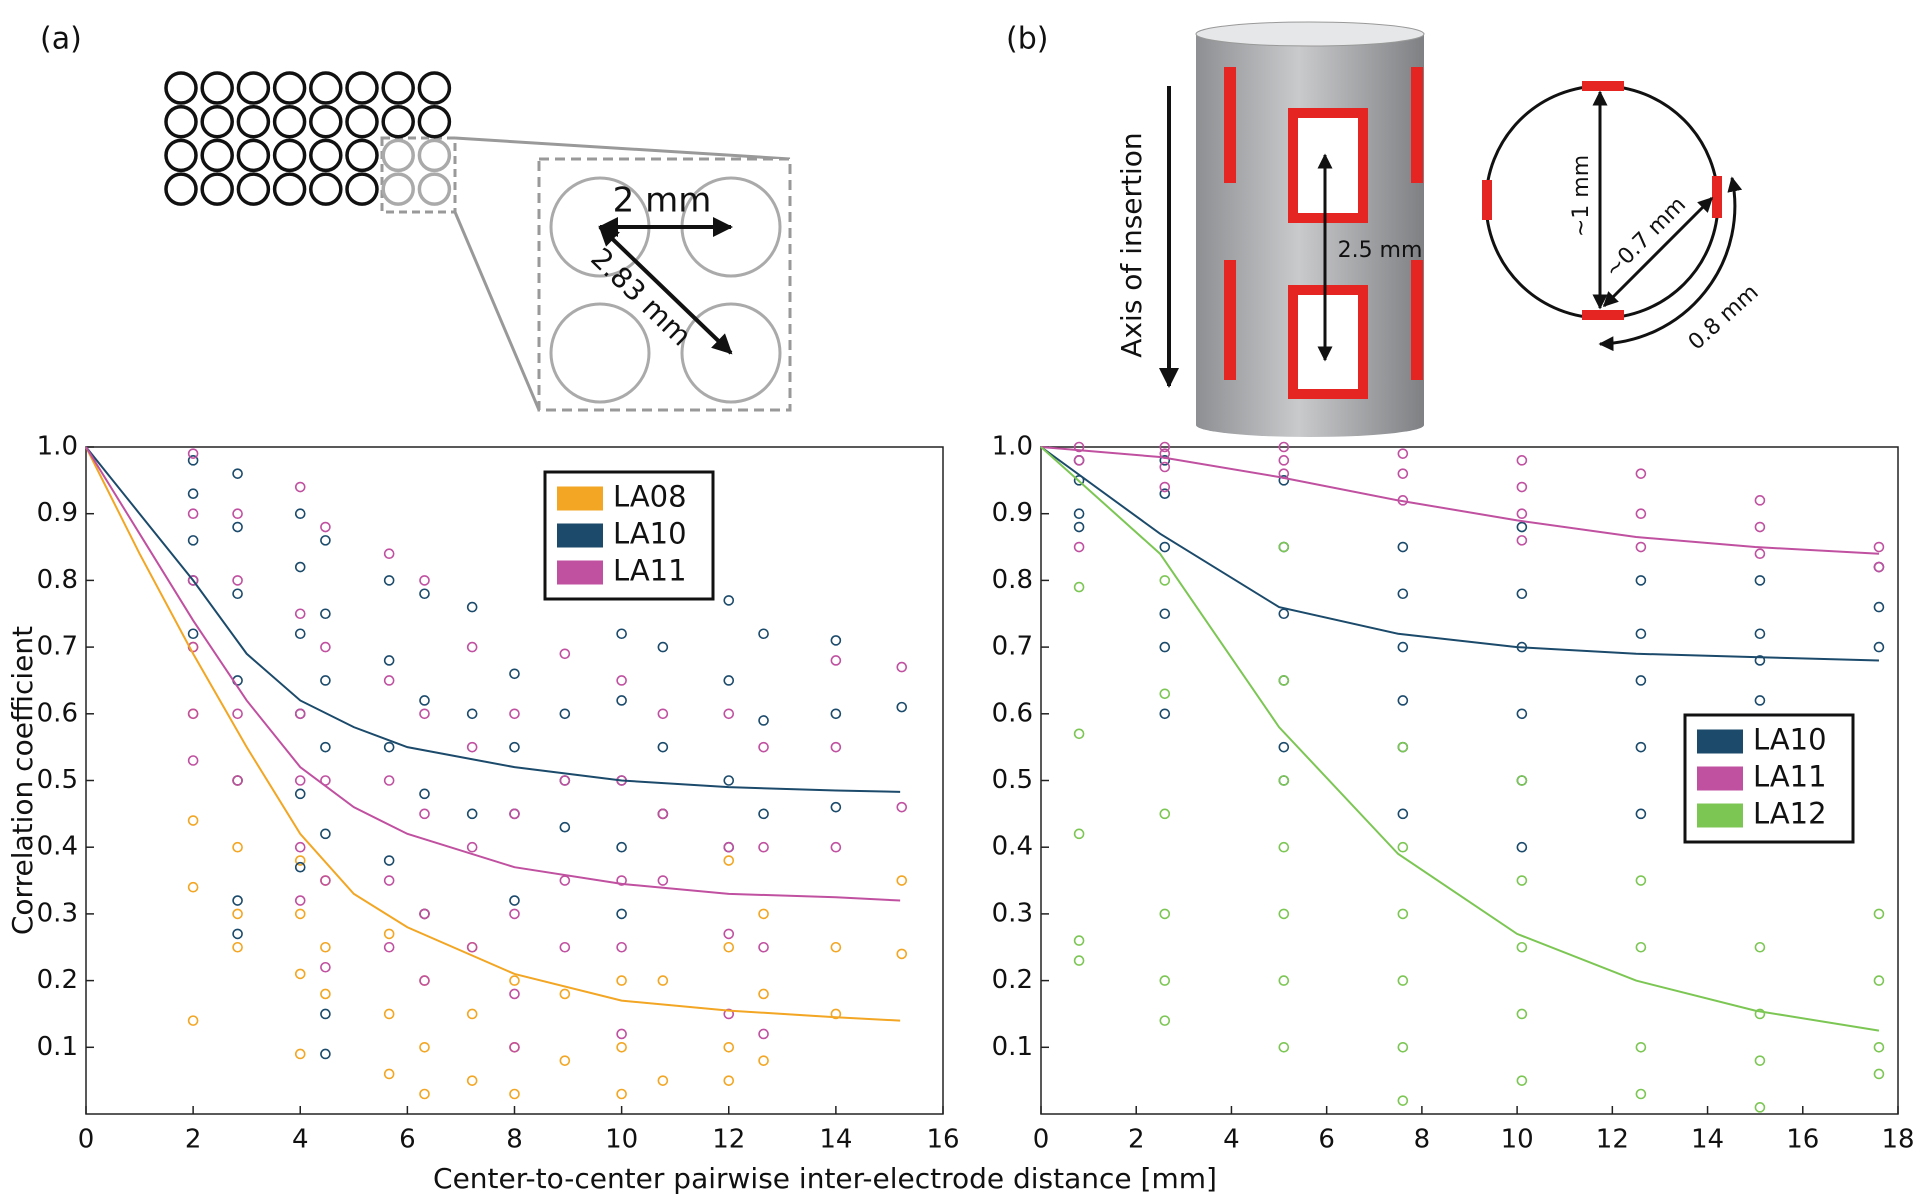 The image size is (1920, 1201). I want to click on chord-label: ~0.7 mm, so click(1645, 237).